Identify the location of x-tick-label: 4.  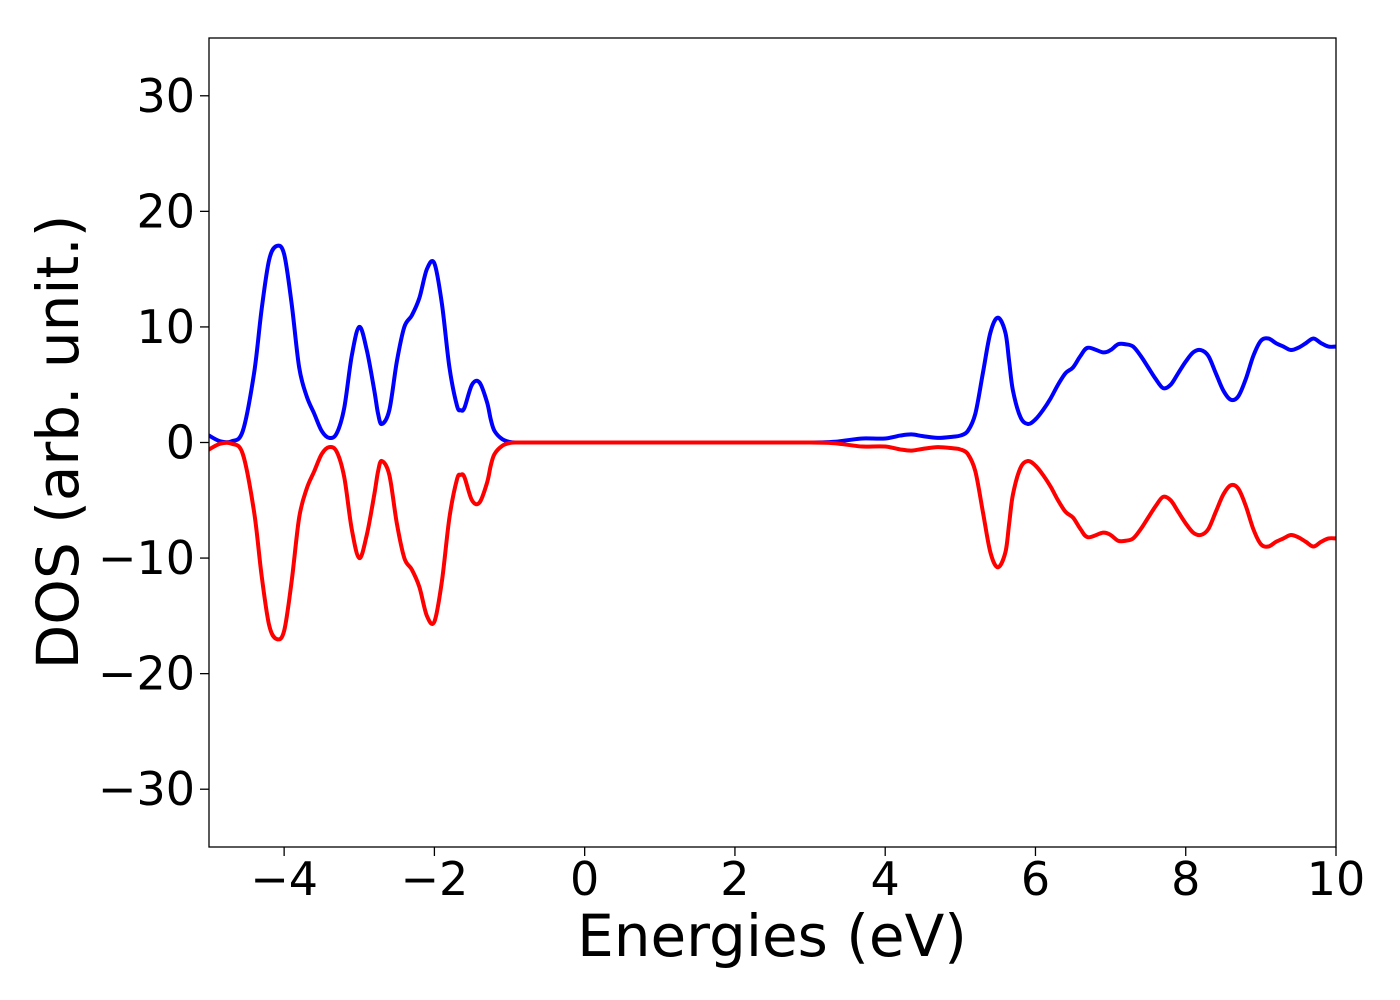
(885, 879).